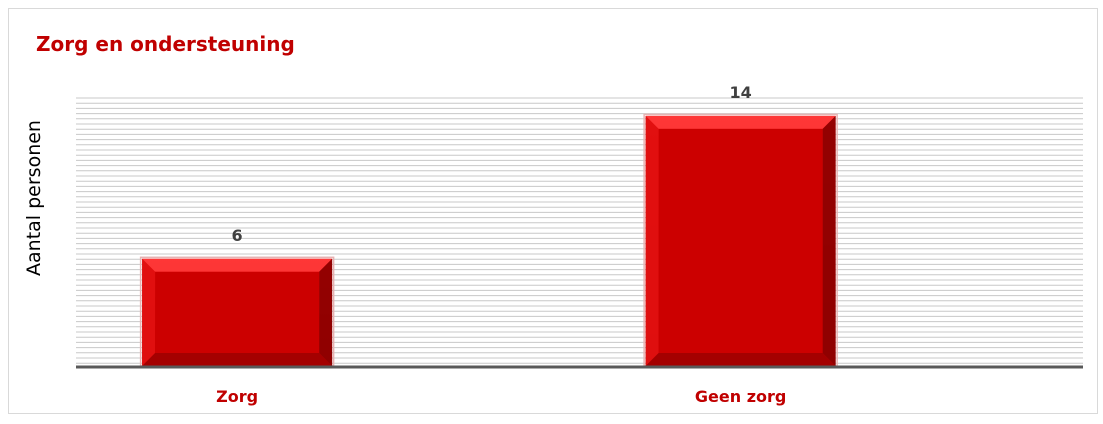 This screenshot has height=424, width=1103. Describe the element at coordinates (165, 44) in the screenshot. I see `chart-title: Zorg en ondersteuning` at that location.